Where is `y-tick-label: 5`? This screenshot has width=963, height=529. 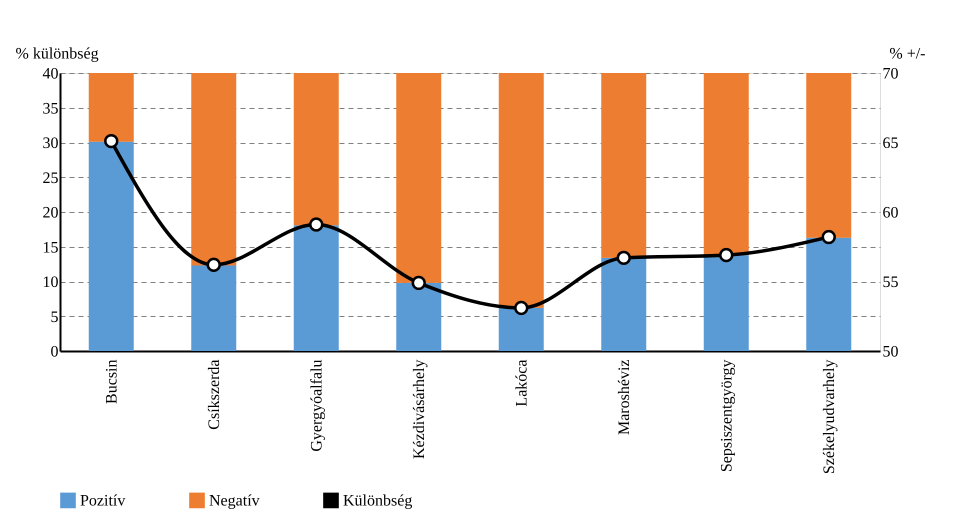 y-tick-label: 5 is located at coordinates (54, 317).